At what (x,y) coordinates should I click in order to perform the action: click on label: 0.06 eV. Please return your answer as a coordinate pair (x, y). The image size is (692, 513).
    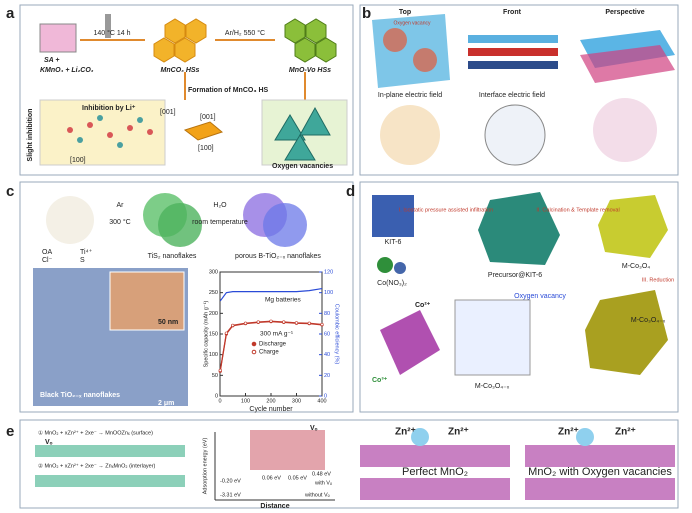
    Looking at the image, I should click on (271, 478).